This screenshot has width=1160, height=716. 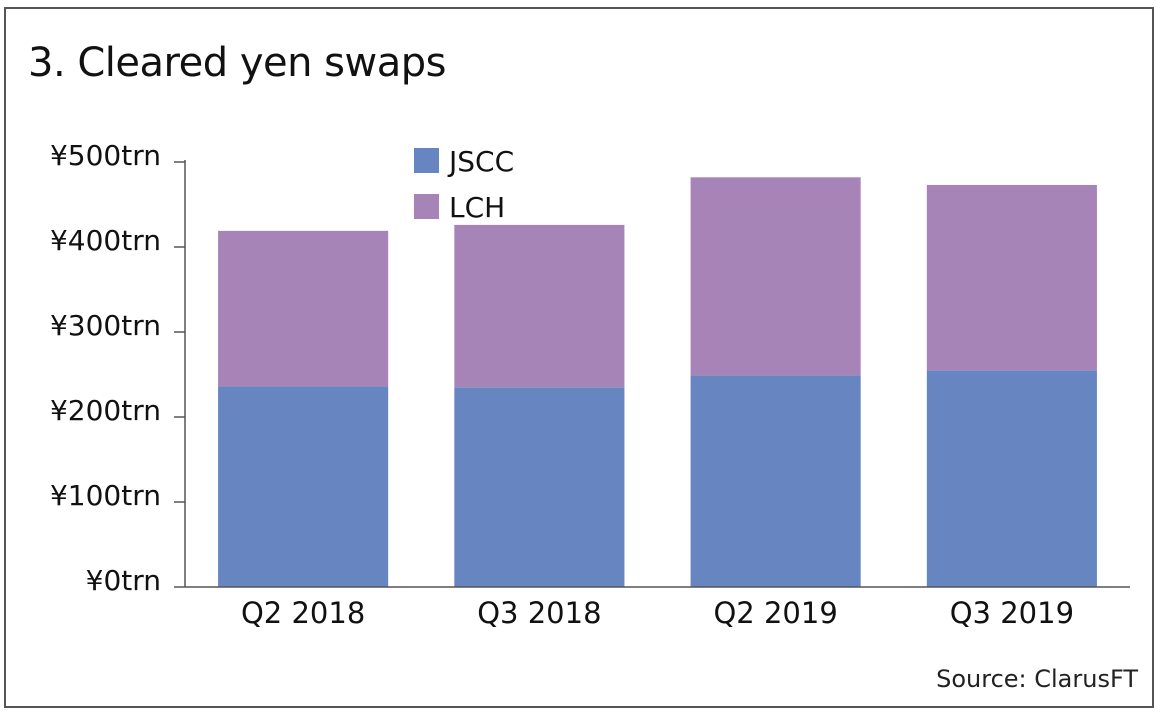 I want to click on legend-label-jscc: JSCC, so click(x=480, y=161).